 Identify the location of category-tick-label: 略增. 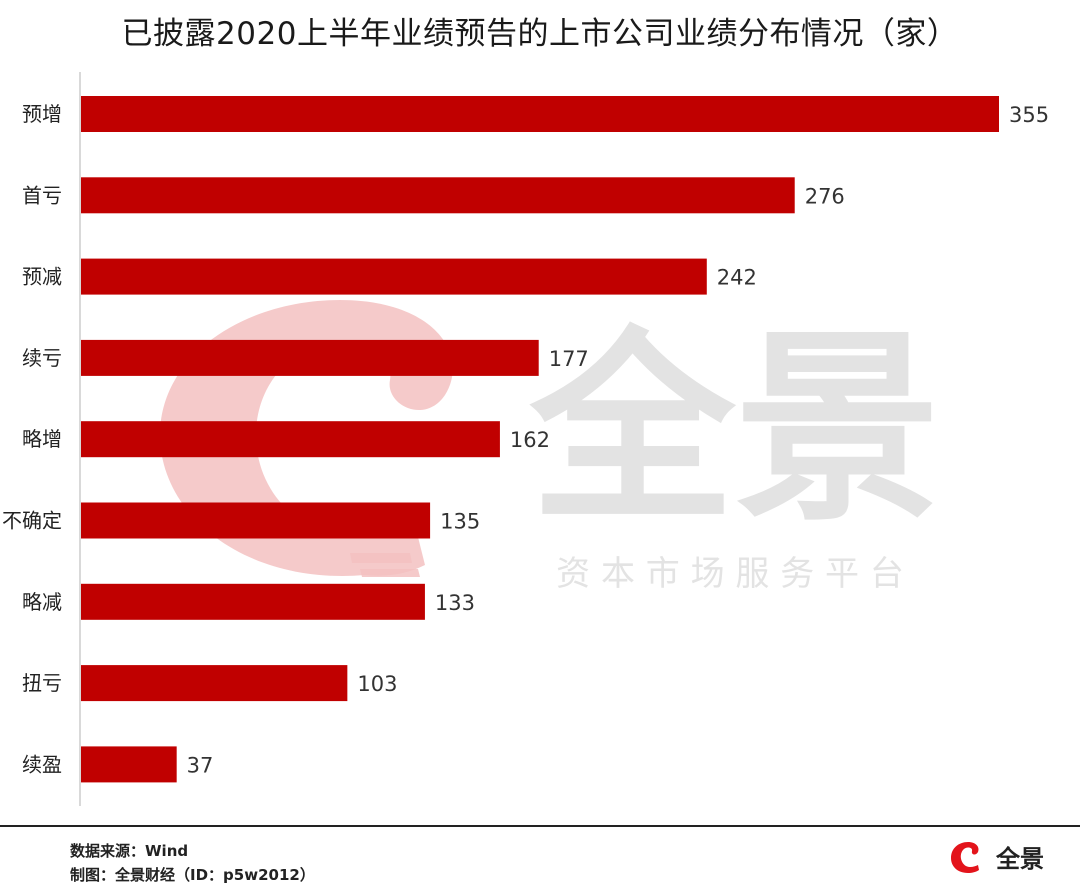
(42, 439).